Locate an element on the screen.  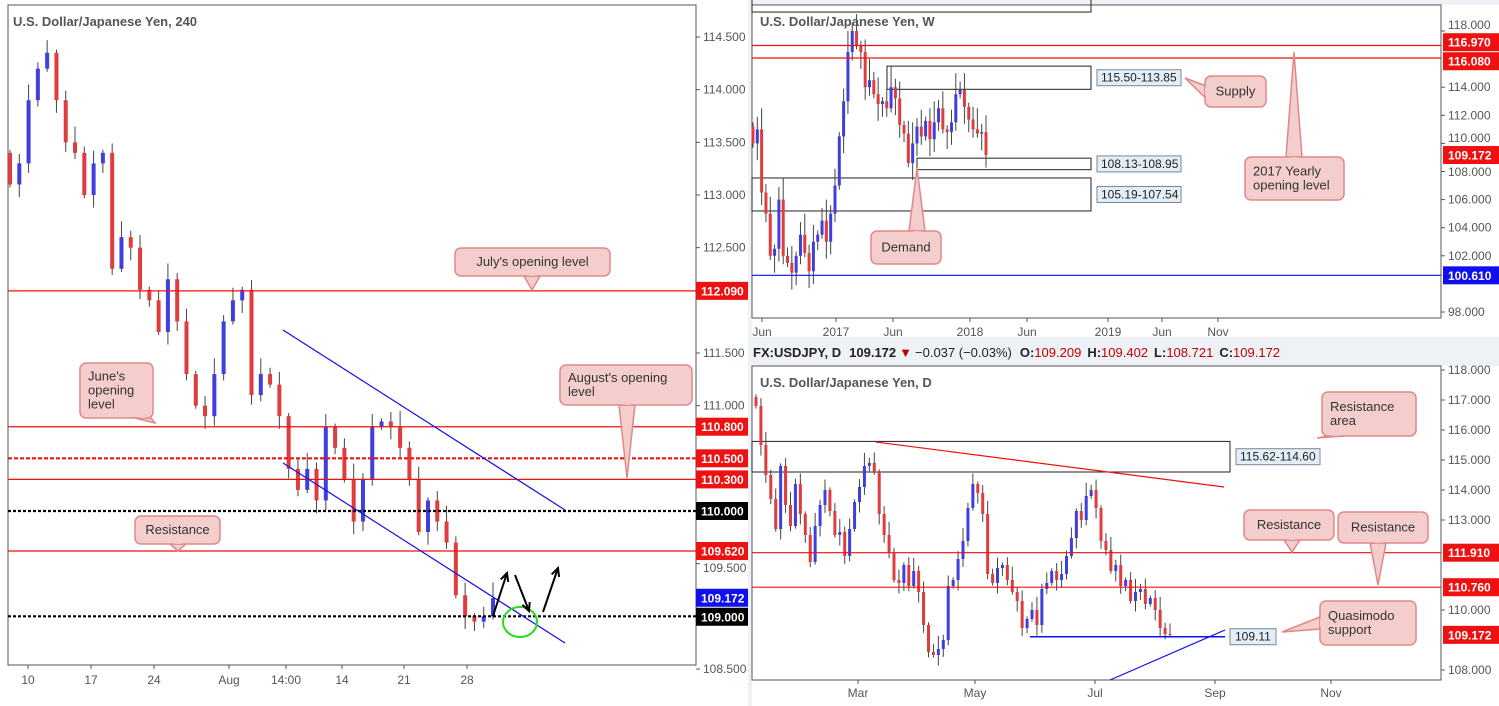
weekly-ytick-label: 102.000 is located at coordinates (1470, 256).